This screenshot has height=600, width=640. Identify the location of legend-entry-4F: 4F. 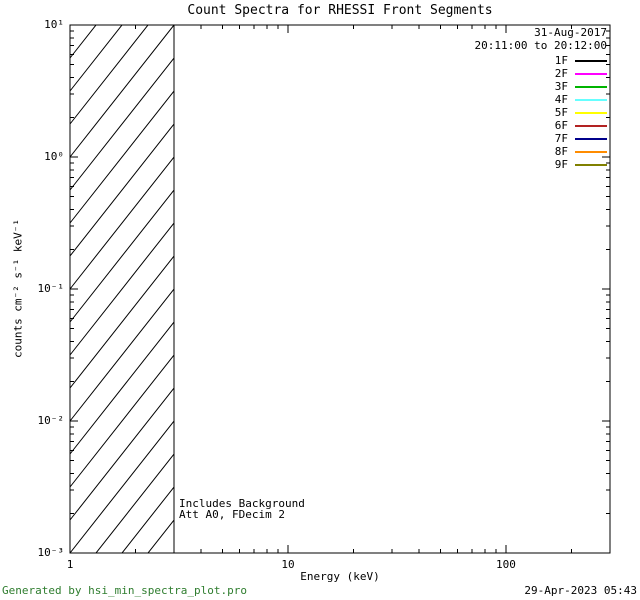
(581, 99).